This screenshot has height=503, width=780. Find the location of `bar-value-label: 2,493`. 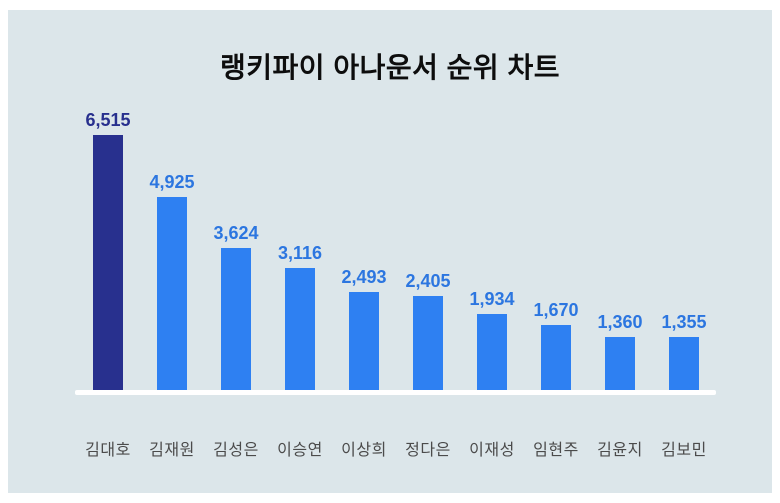

bar-value-label: 2,493 is located at coordinates (364, 277).